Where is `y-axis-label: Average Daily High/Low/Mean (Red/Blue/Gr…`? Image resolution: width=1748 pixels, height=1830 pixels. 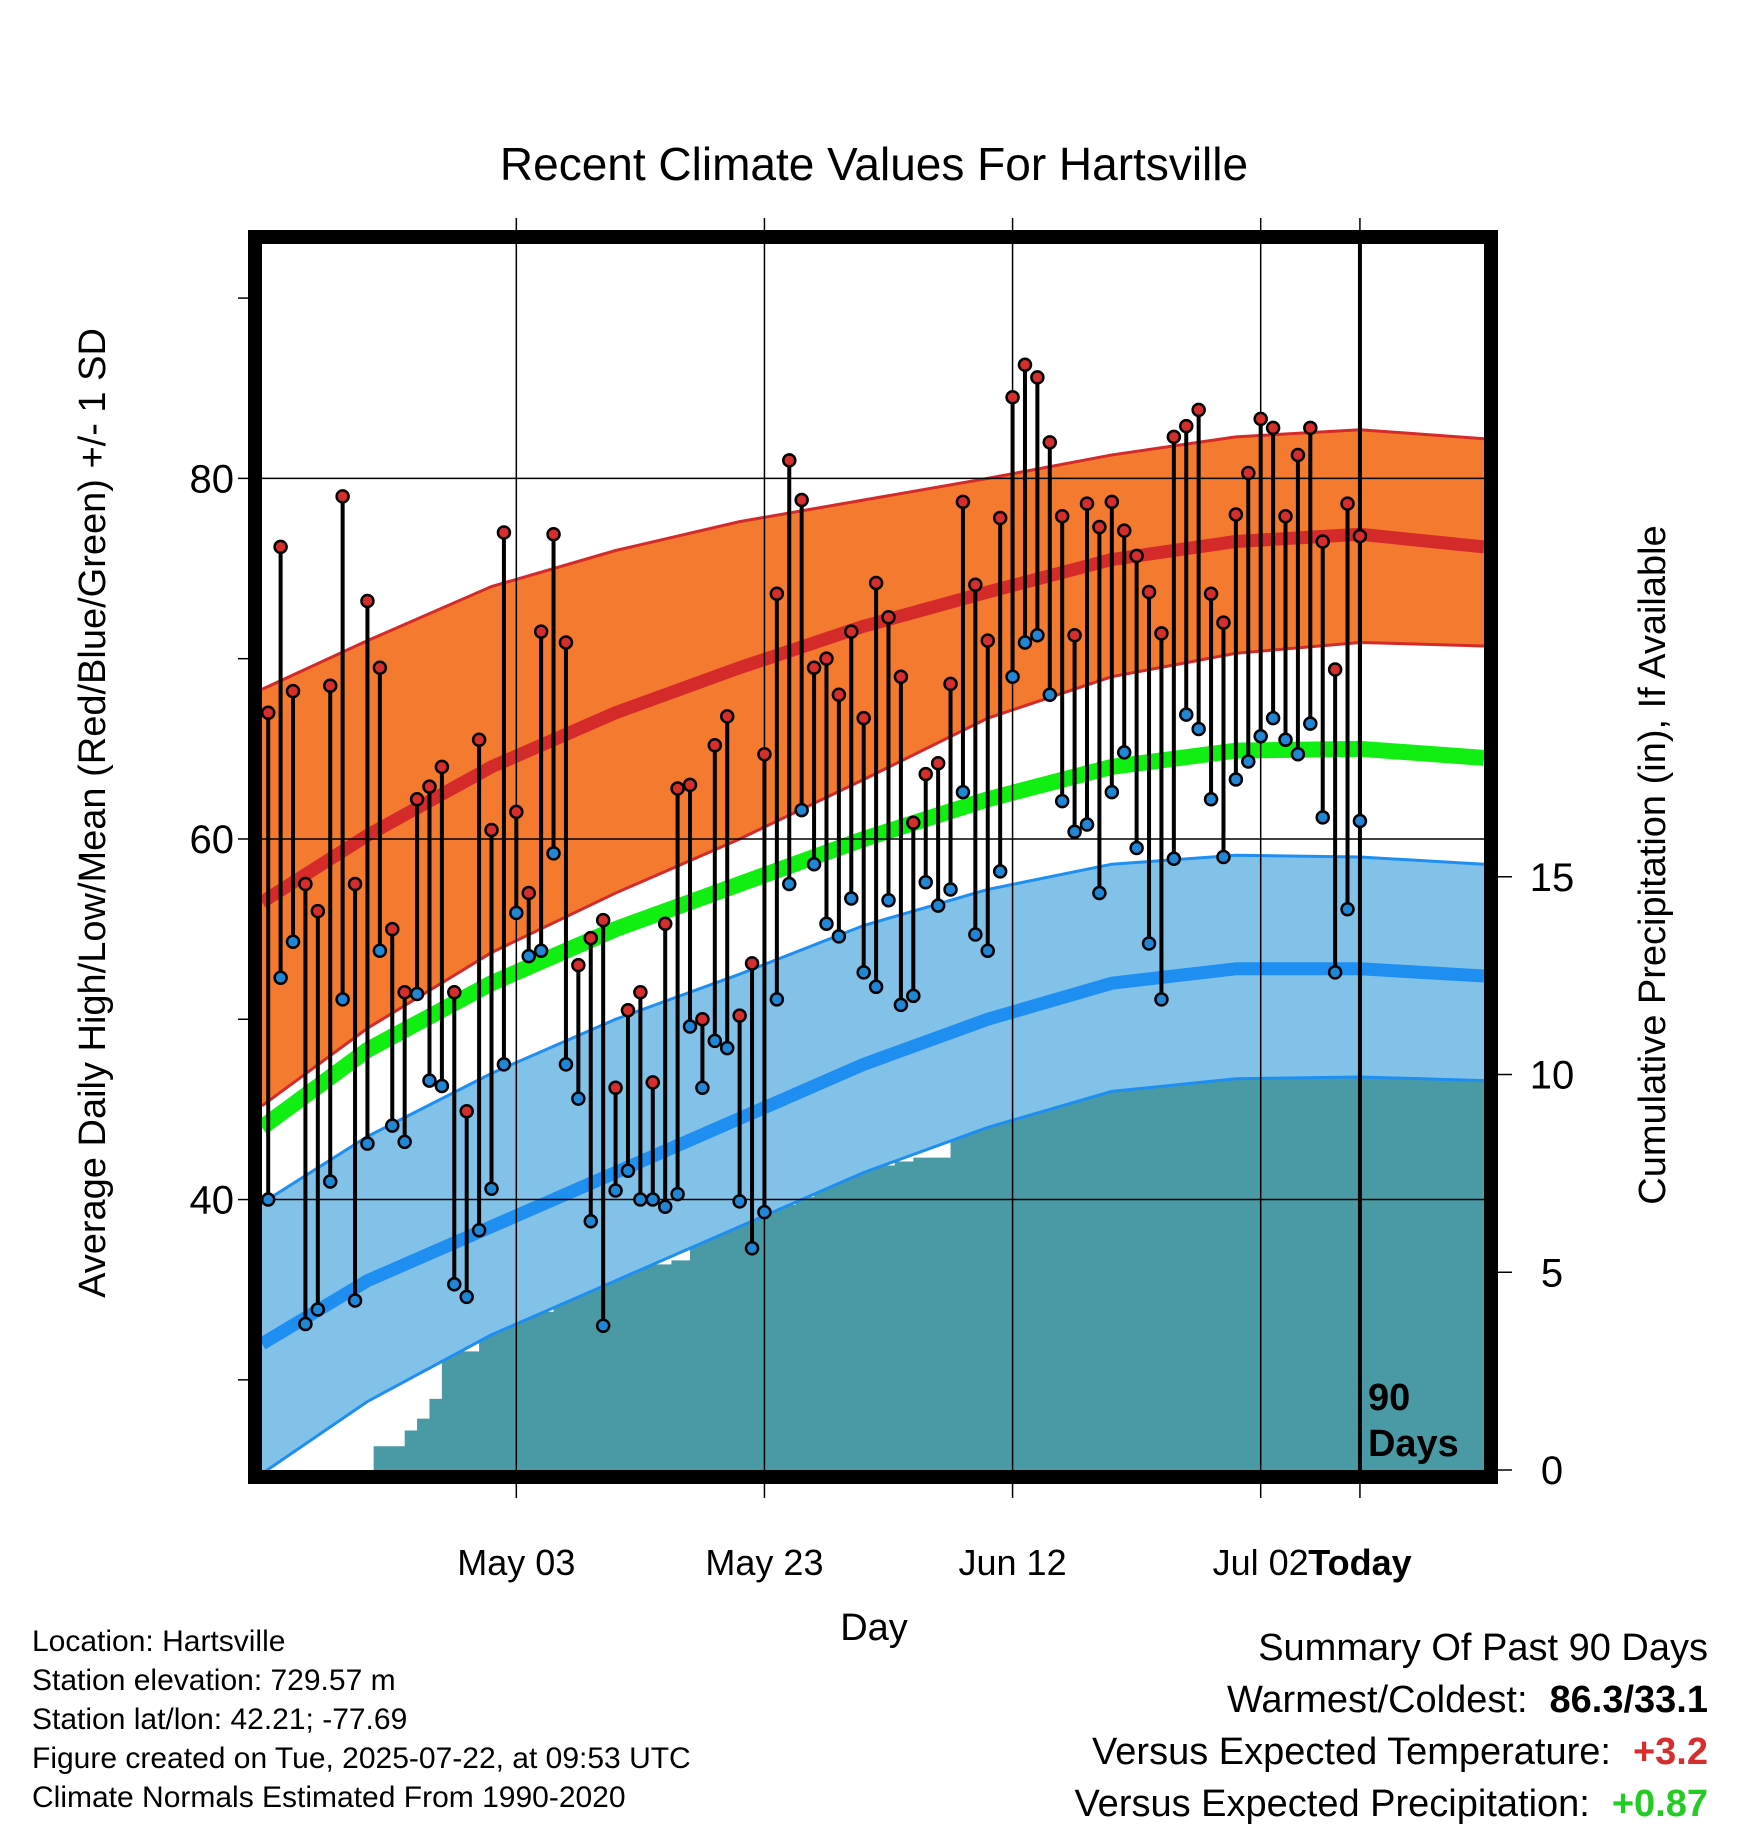 y-axis-label: Average Daily High/Low/Mean (Red/Blue/Gr… is located at coordinates (93, 813).